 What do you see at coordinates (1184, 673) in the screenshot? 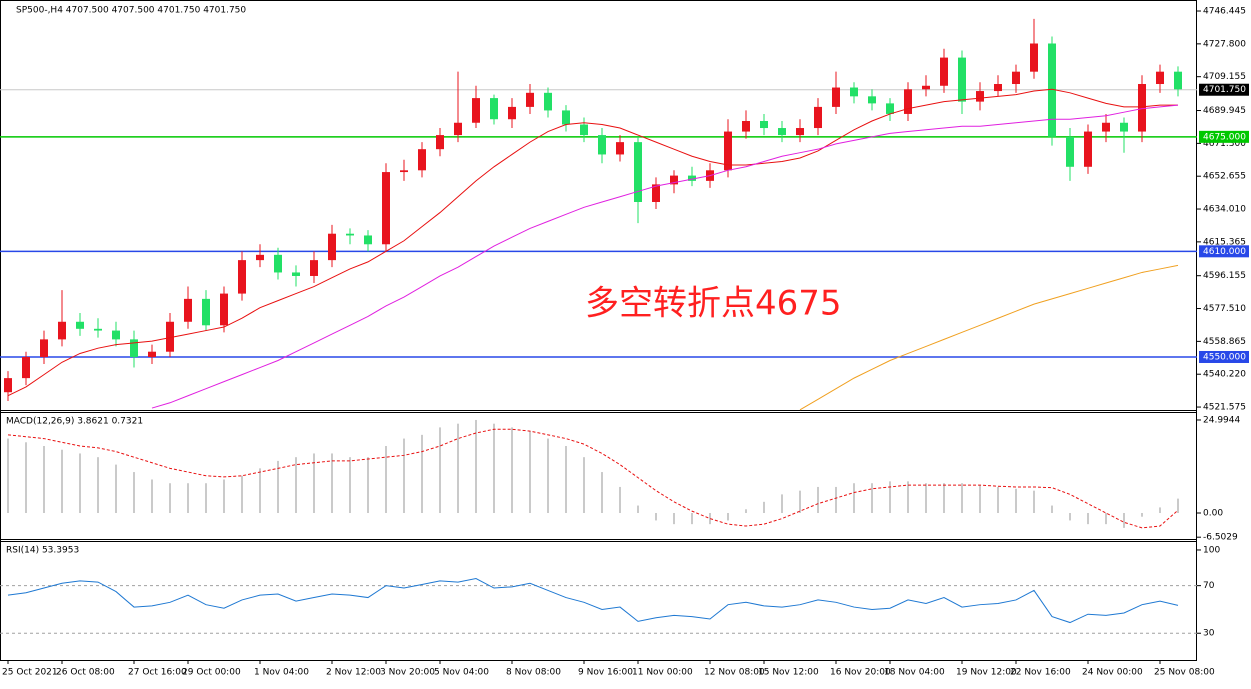
I see `x-tick-label: 25 Nov 08:00` at bounding box center [1184, 673].